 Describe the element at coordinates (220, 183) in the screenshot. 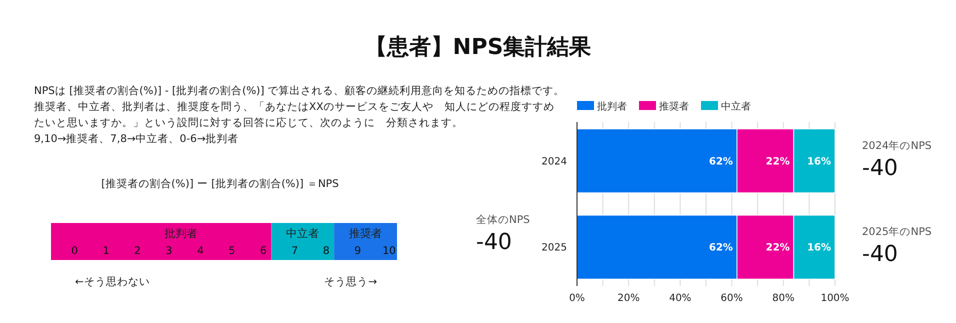

I see `text: [推奨者の割合(%)] ー [批判者の割合(%)] ＝NPS` at that location.